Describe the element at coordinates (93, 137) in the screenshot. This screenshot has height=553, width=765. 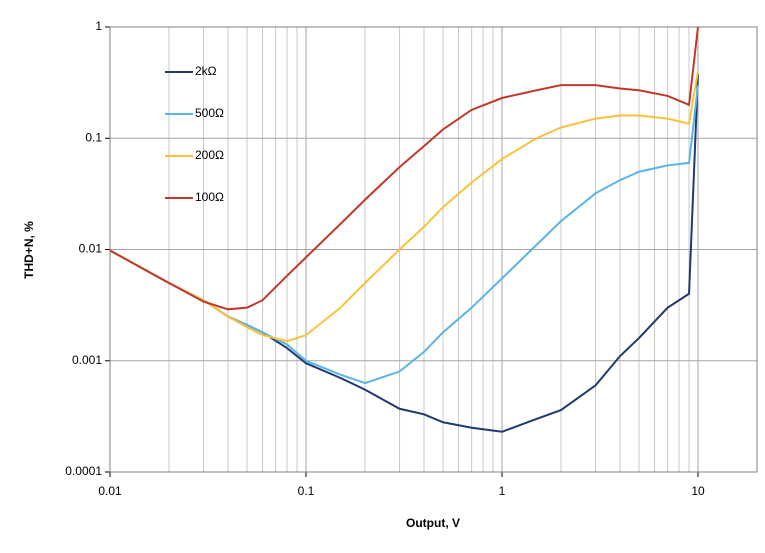
I see `y-tick-label: 0.1` at that location.